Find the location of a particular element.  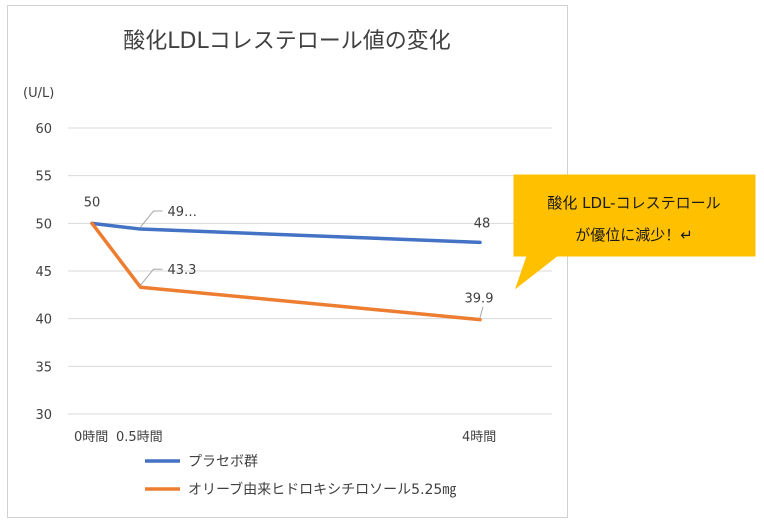

y-axis-ticks: 30 35 40 45 50 55 60 is located at coordinates (43, 272).